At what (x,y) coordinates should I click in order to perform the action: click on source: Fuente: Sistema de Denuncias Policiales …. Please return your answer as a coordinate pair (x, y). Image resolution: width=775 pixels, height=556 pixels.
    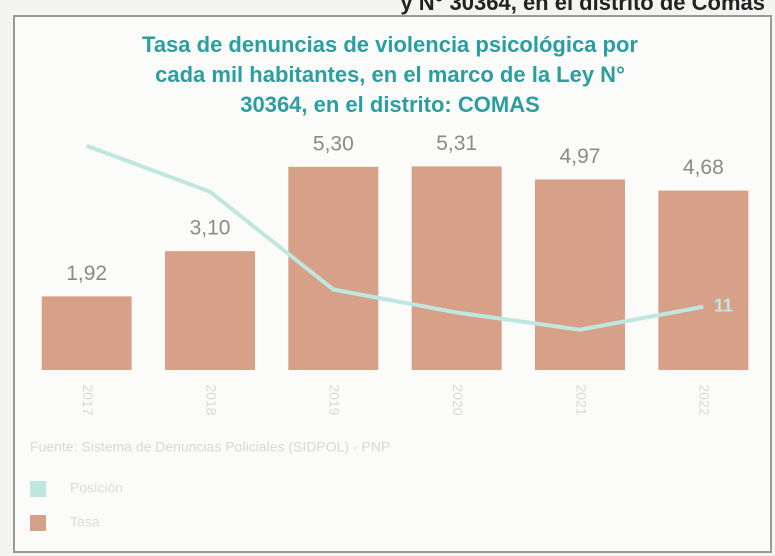
    Looking at the image, I should click on (210, 447).